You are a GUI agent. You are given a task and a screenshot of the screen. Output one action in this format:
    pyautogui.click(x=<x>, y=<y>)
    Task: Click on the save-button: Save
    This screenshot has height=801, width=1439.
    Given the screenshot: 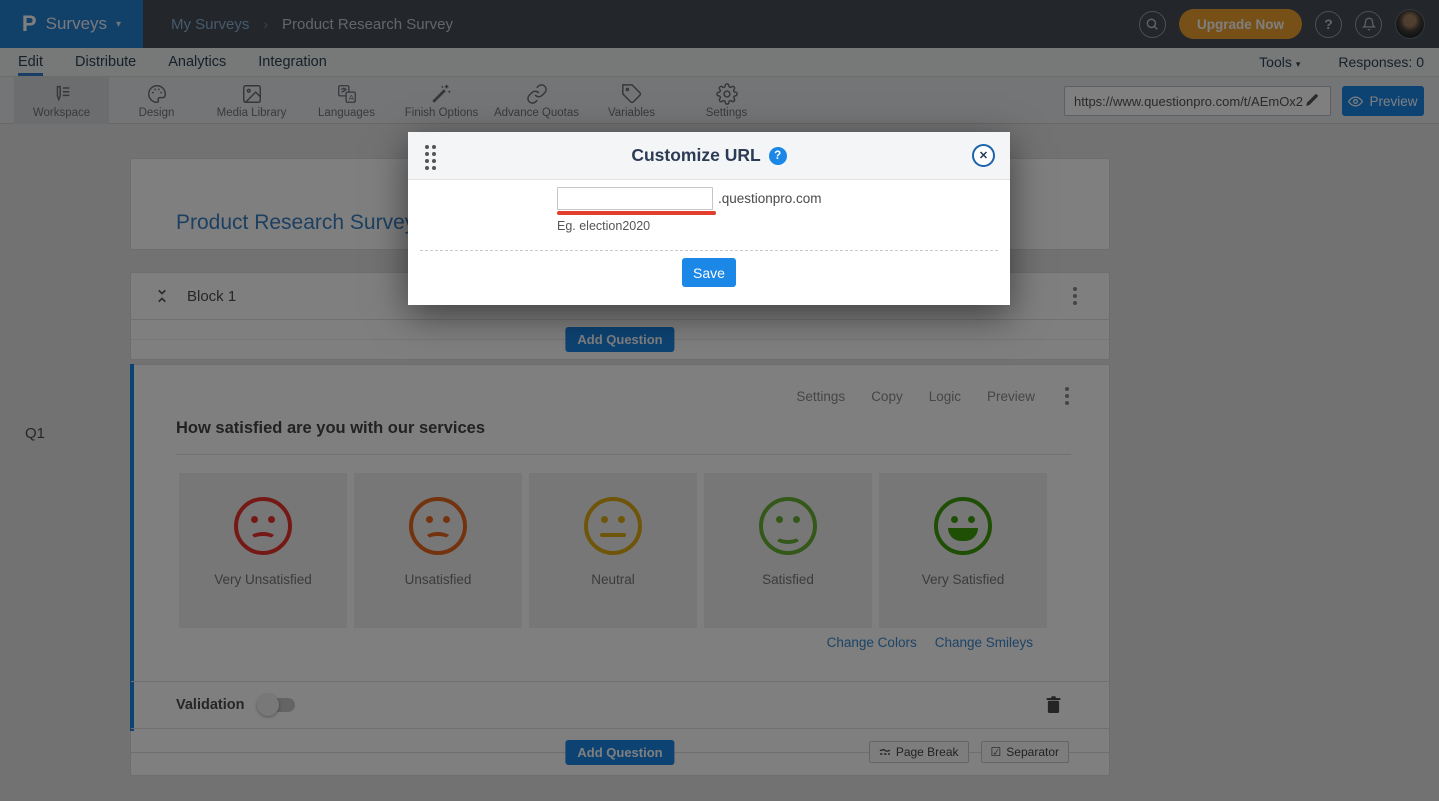 What is the action you would take?
    pyautogui.click(x=709, y=272)
    